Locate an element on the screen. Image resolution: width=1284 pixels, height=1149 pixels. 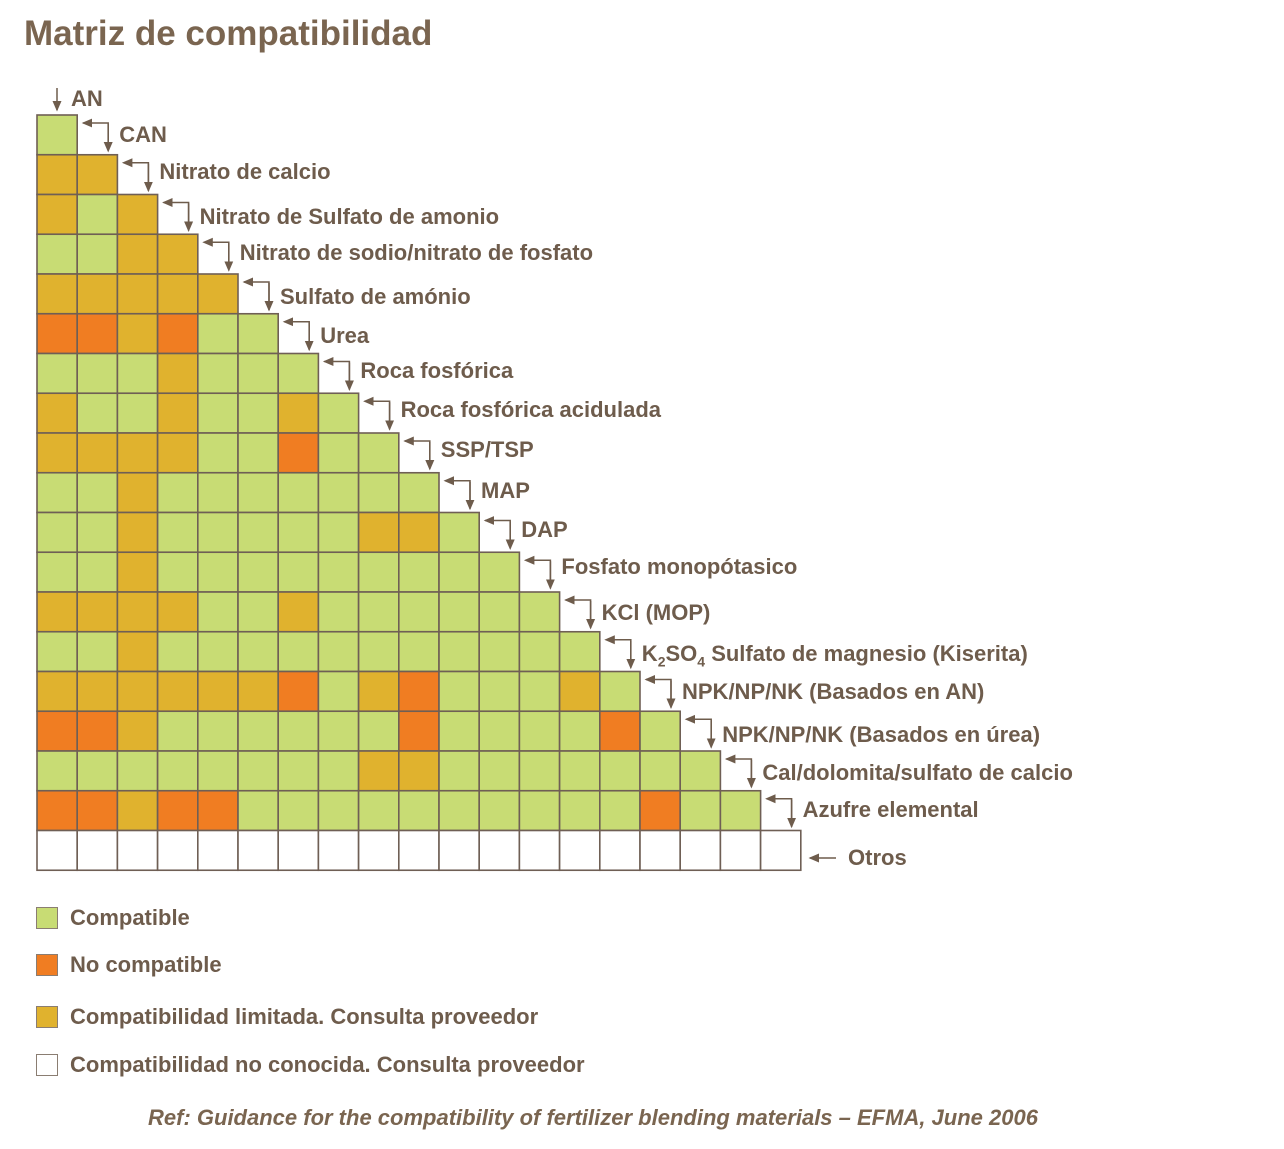
label-part: K is located at coordinates (649, 653).